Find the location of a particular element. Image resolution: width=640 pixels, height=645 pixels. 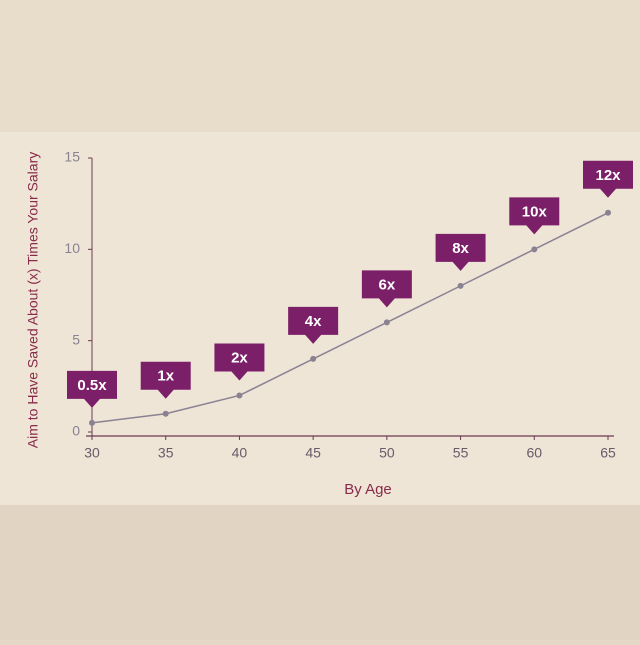

value-label: 10x is located at coordinates (535, 211).